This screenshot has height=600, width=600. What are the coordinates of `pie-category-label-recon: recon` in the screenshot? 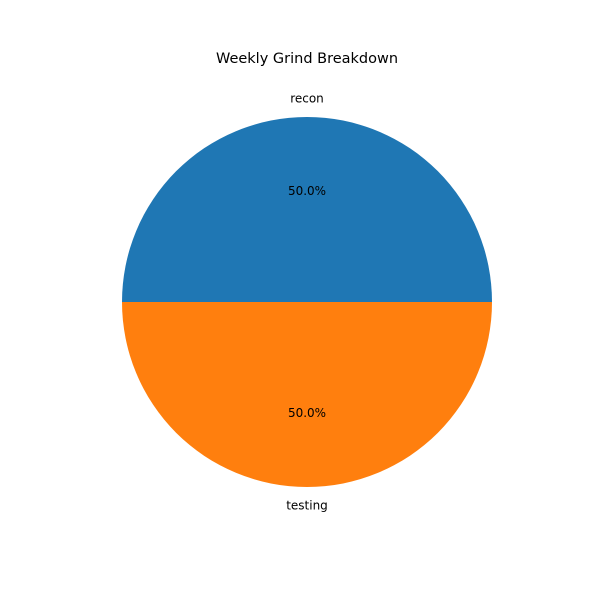 It's located at (307, 99).